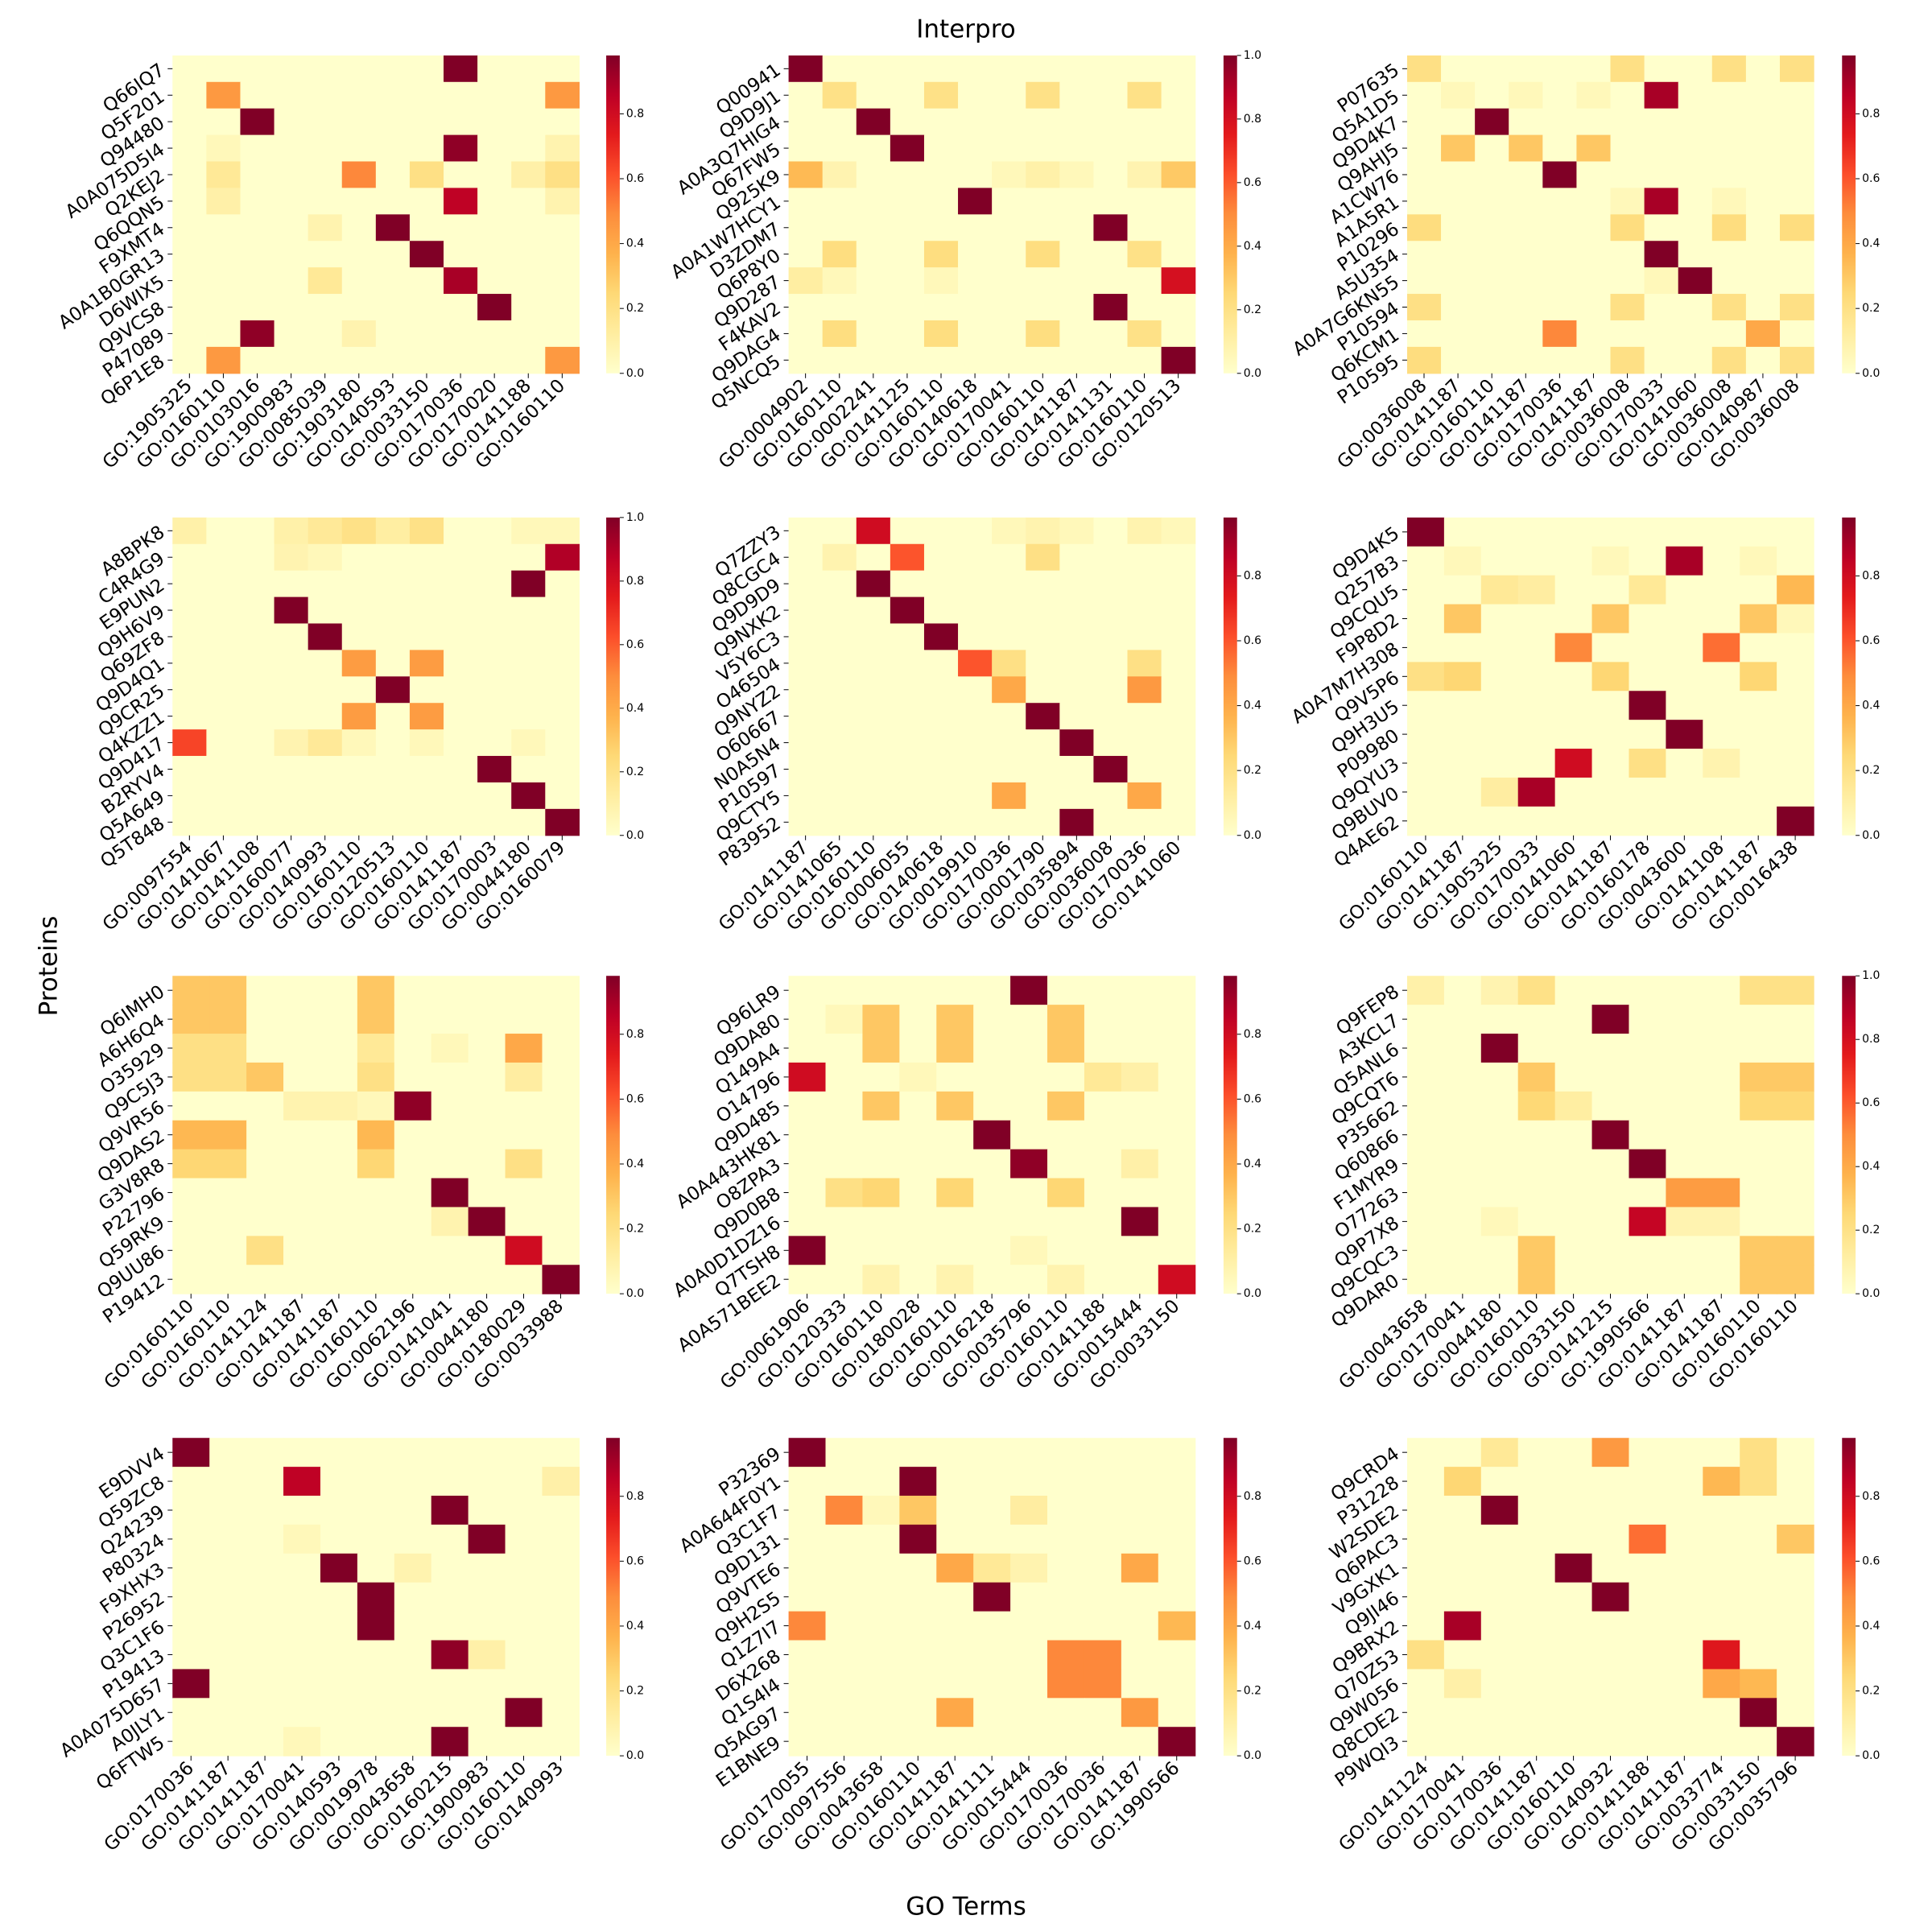  I want to click on colorbar-tick-label: 0.8, so click(1252, 1034).